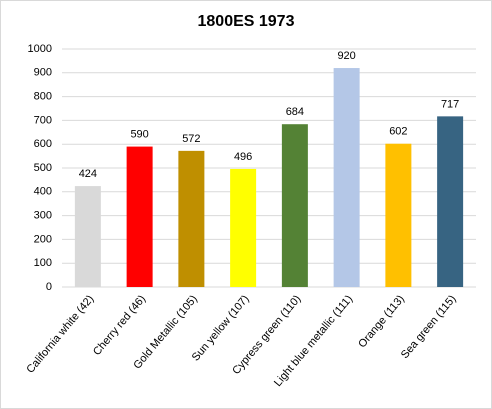  Describe the element at coordinates (88, 174) in the screenshot. I see `data-label: 424` at that location.